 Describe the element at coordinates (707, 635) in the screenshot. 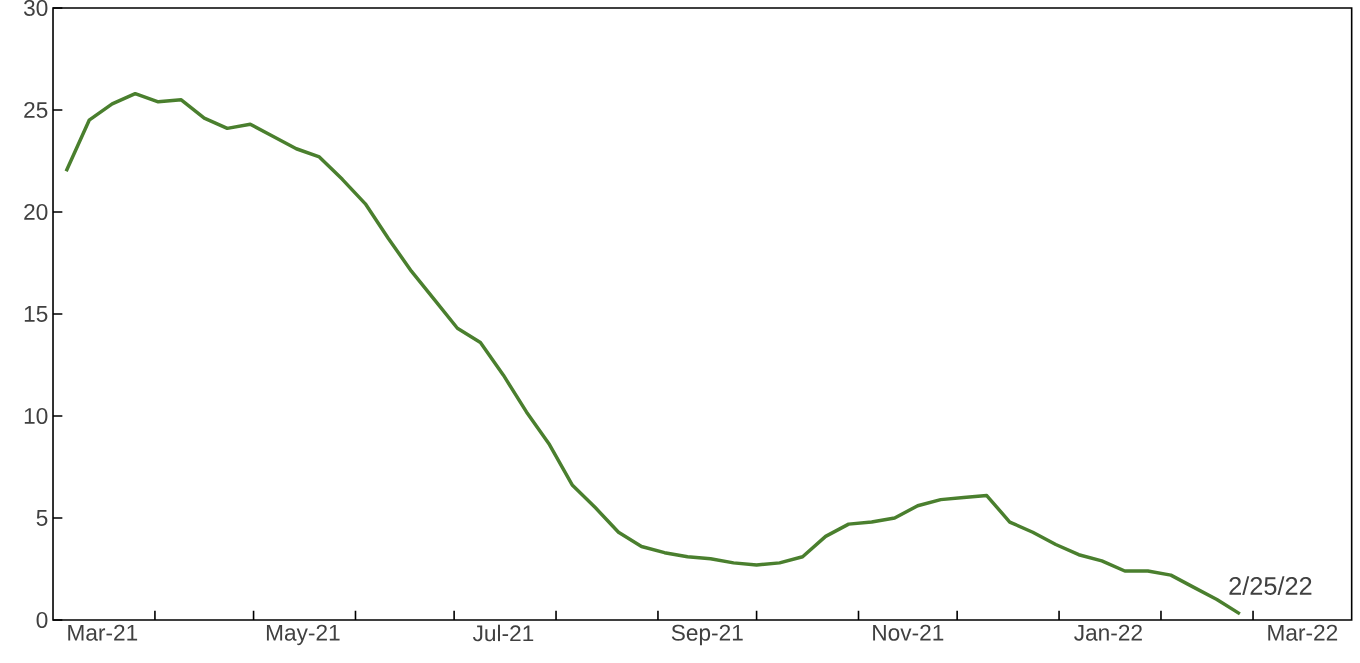

I see `x-tick-label: Sep-21` at that location.